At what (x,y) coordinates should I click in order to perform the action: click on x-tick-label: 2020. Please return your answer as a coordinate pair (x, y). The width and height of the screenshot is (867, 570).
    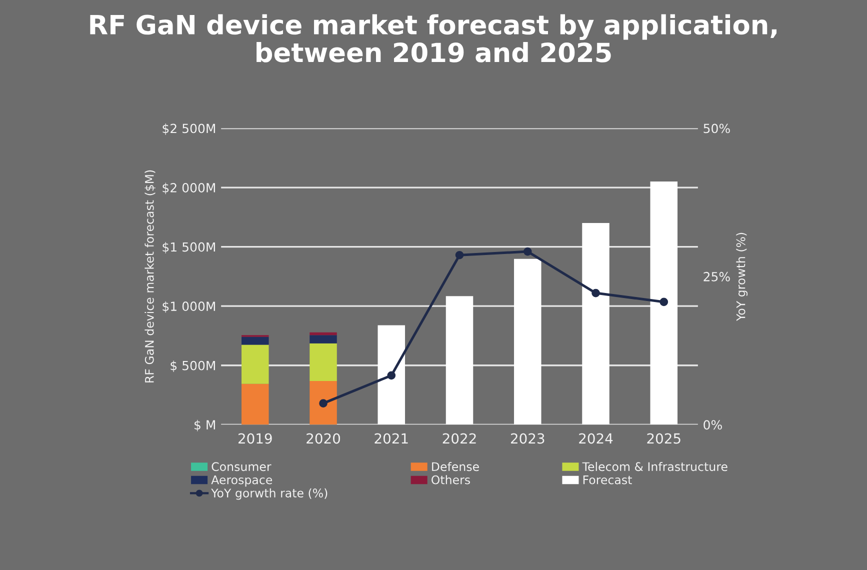
    Looking at the image, I should click on (323, 438).